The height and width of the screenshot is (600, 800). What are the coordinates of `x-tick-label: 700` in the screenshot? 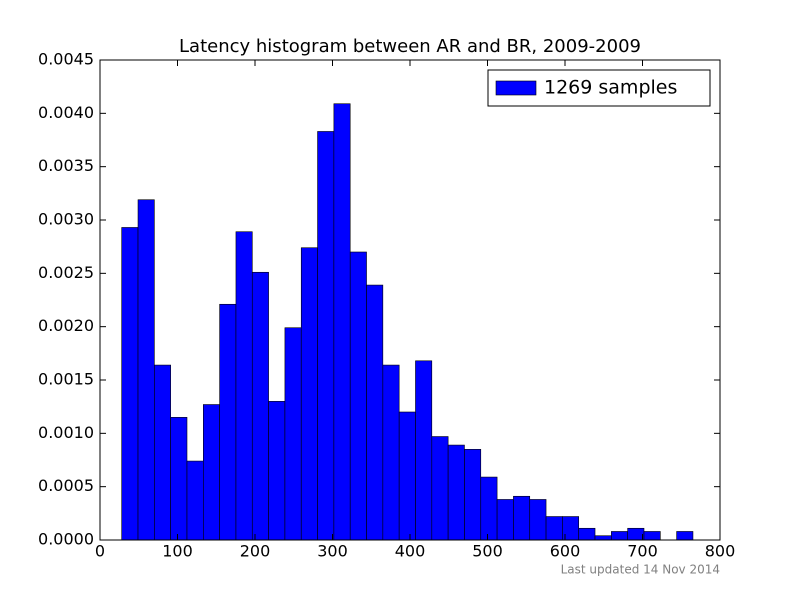 It's located at (642, 551).